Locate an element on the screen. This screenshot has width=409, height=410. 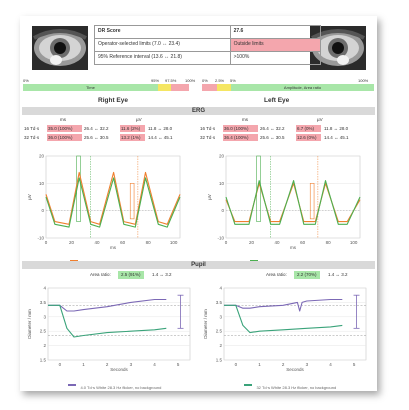
erg-right-ms-unit: ms is located at coordinates (63, 119).